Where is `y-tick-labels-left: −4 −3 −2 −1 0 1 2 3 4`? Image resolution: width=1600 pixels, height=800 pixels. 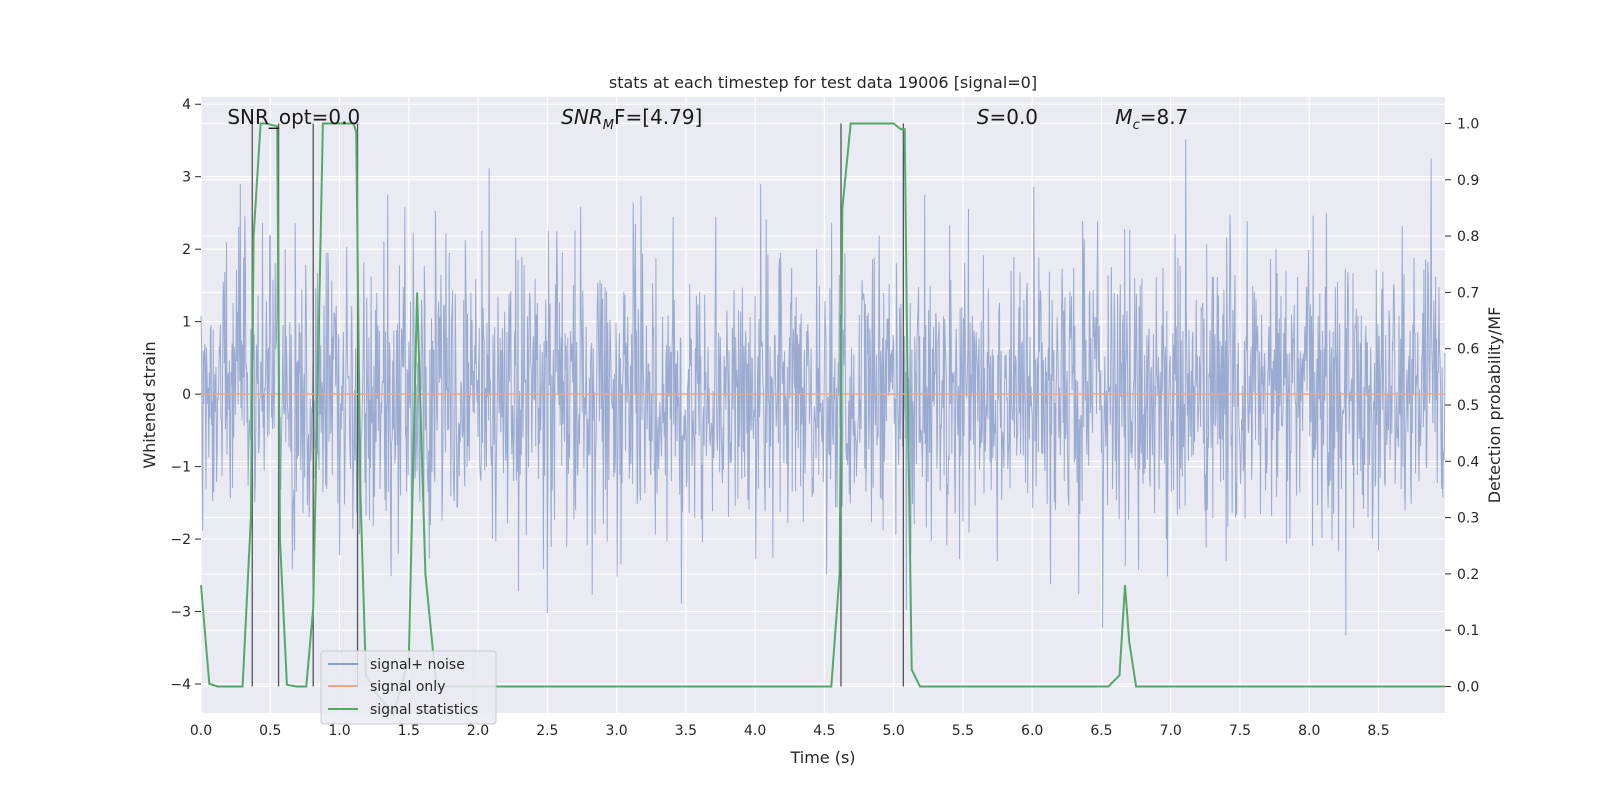
y-tick-labels-left: −4 −3 −2 −1 0 1 2 3 4 is located at coordinates (185, 395).